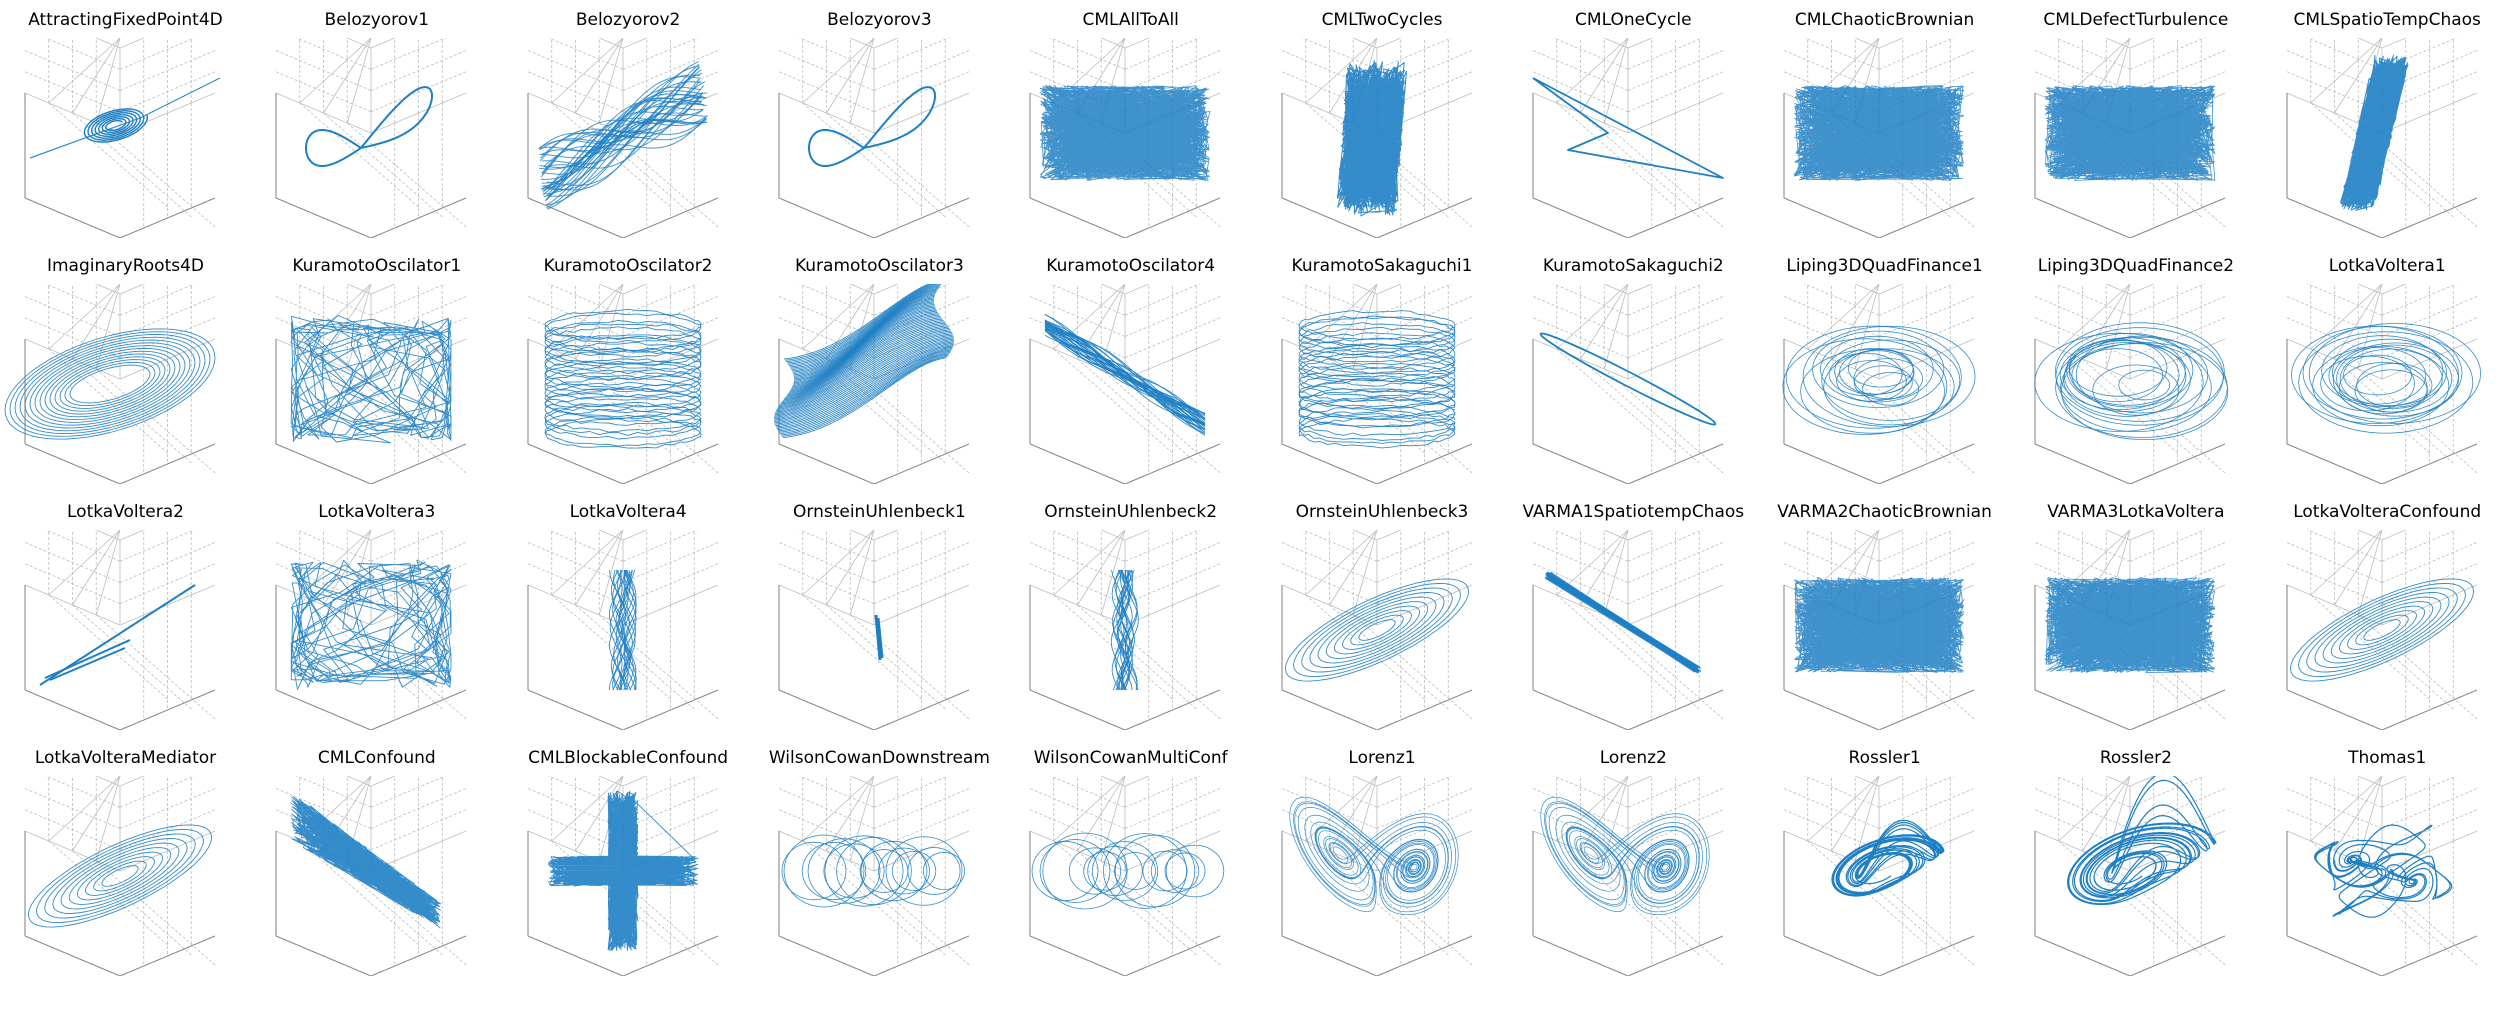 This screenshot has height=1019, width=2513. Describe the element at coordinates (1633, 373) in the screenshot. I see `plot-panel: KuramotoSakaguchi2` at that location.